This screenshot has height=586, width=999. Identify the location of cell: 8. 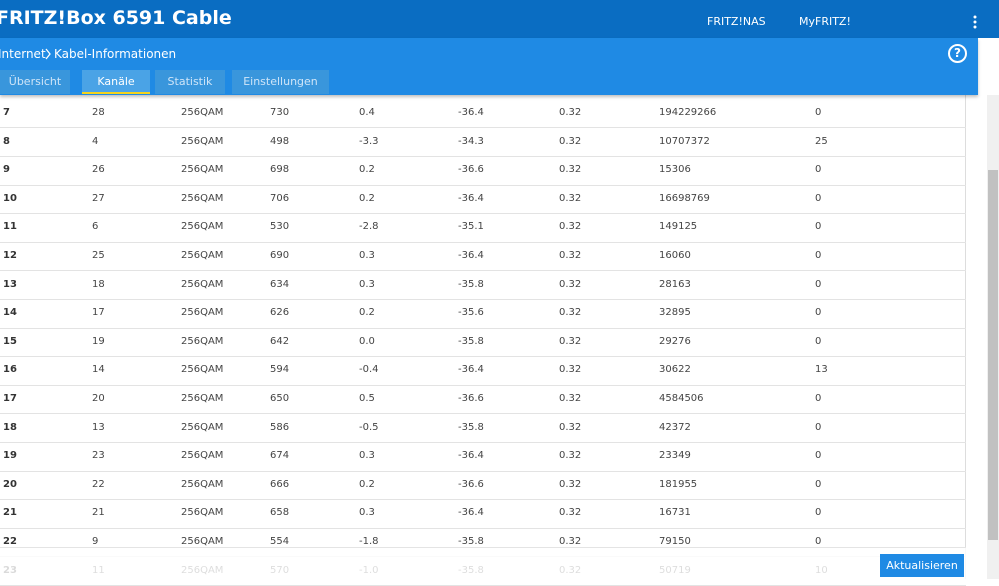
(6, 141).